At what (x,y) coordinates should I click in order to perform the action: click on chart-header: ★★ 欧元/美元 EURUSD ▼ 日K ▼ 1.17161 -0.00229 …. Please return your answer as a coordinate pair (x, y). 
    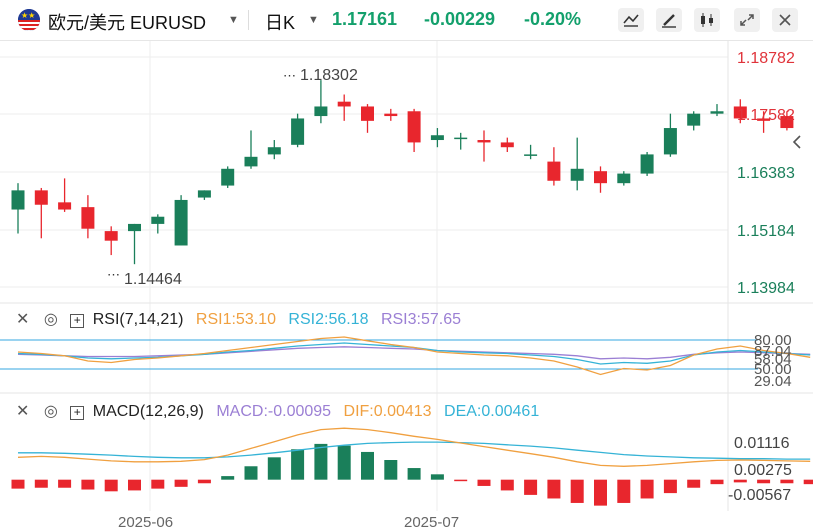
    Looking at the image, I should click on (406, 20).